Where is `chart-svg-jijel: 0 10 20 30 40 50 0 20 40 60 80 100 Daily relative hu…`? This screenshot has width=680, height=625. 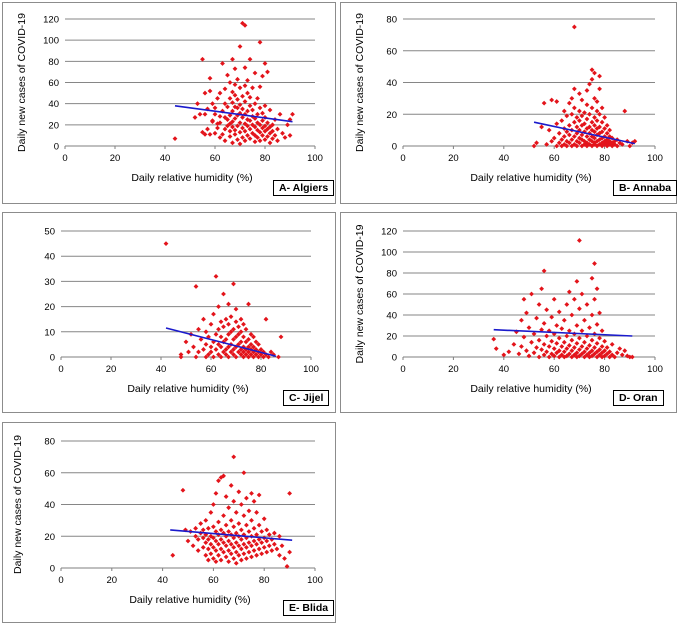
chart-svg-jijel: 0 10 20 30 40 50 0 20 40 60 80 100 Daily relative hu… is located at coordinates (181, 311).